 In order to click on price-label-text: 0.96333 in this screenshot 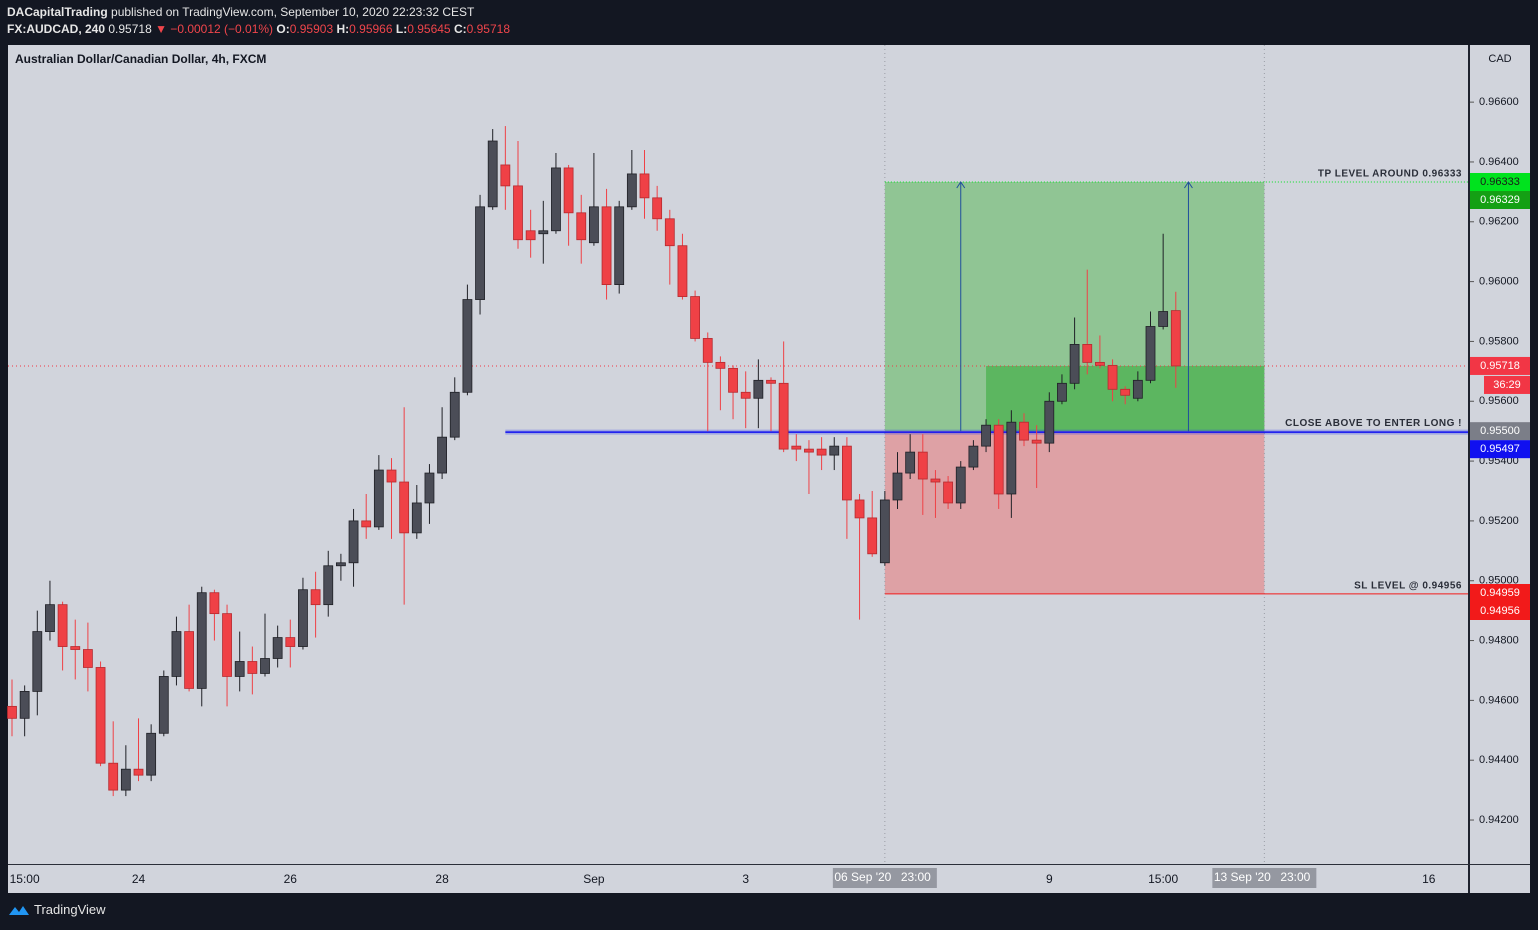, I will do `click(1500, 182)`.